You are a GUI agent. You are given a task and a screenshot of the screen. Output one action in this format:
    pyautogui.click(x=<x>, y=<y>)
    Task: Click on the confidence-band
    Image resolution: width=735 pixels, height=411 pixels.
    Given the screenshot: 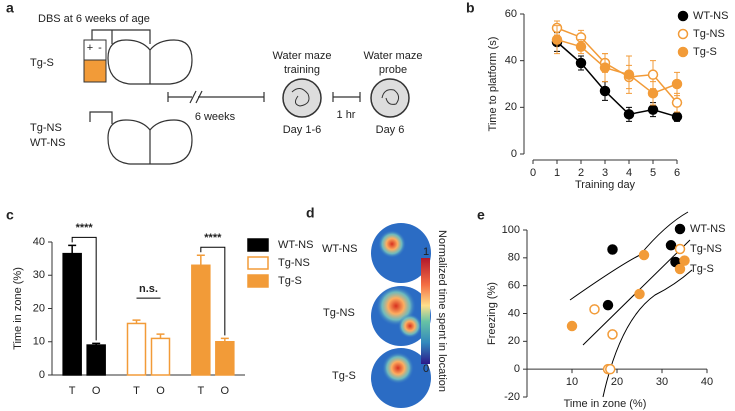 What is the action you would take?
    pyautogui.click(x=647, y=333)
    